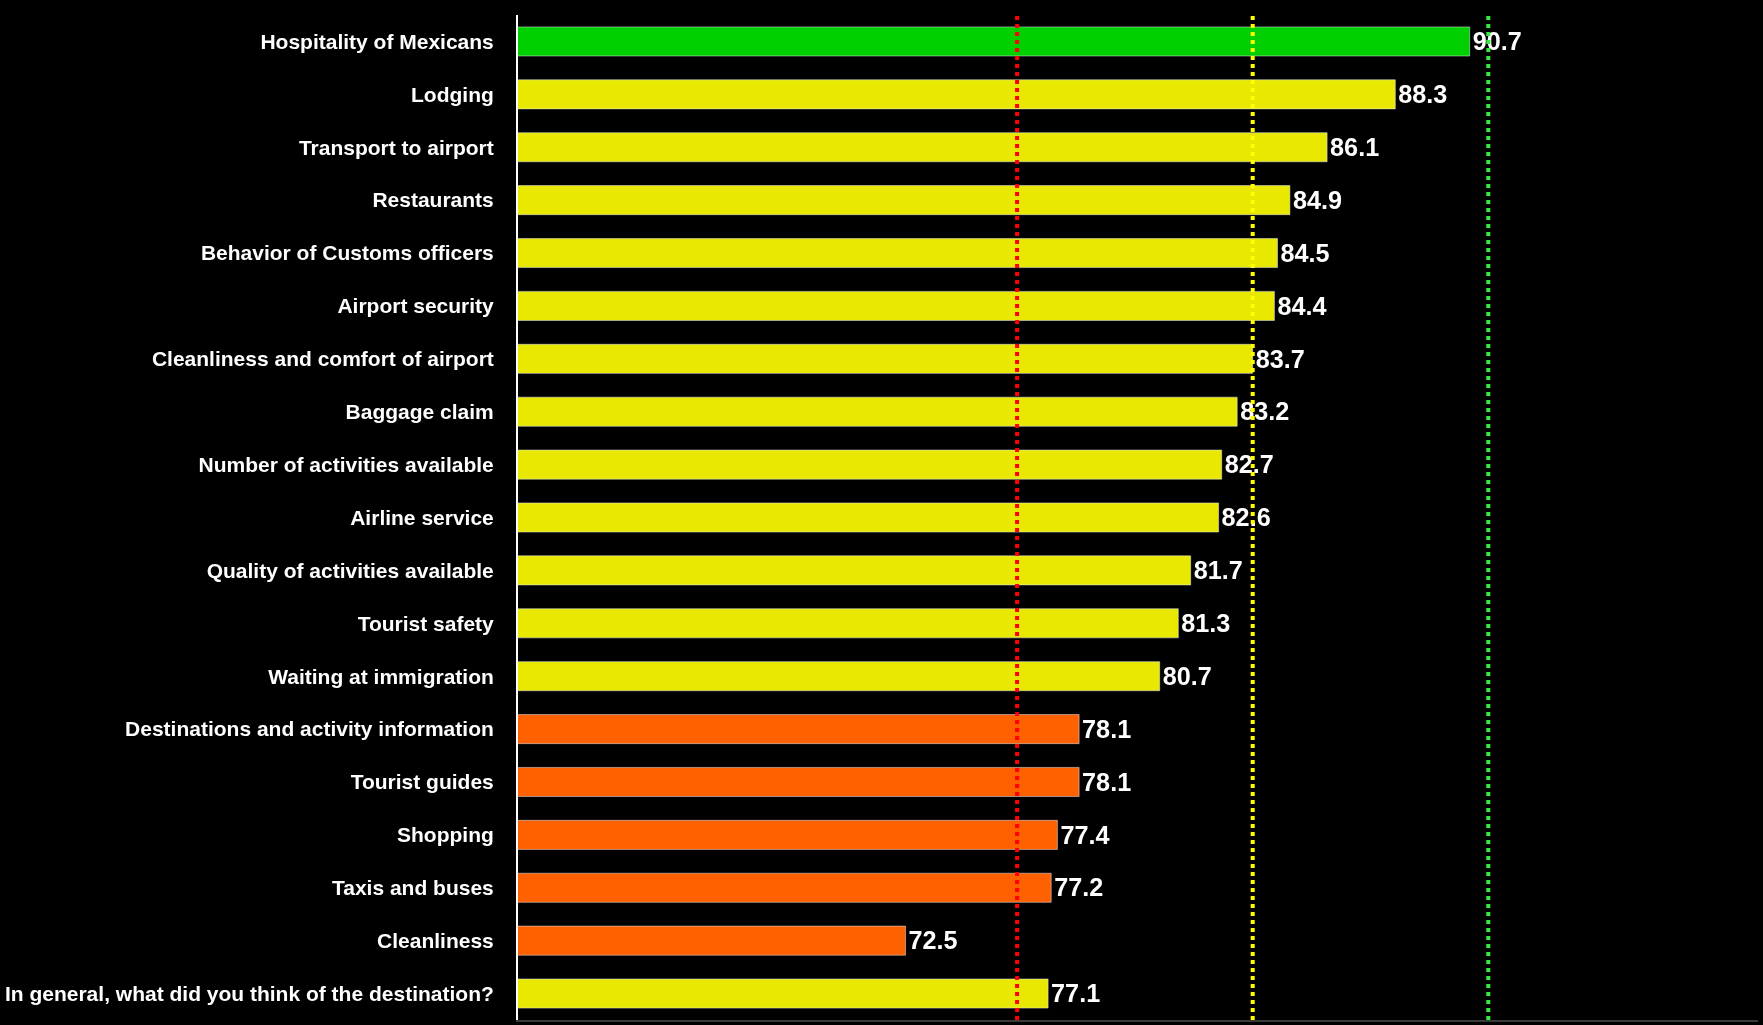  I want to click on data-label: 80.7, so click(1187, 675).